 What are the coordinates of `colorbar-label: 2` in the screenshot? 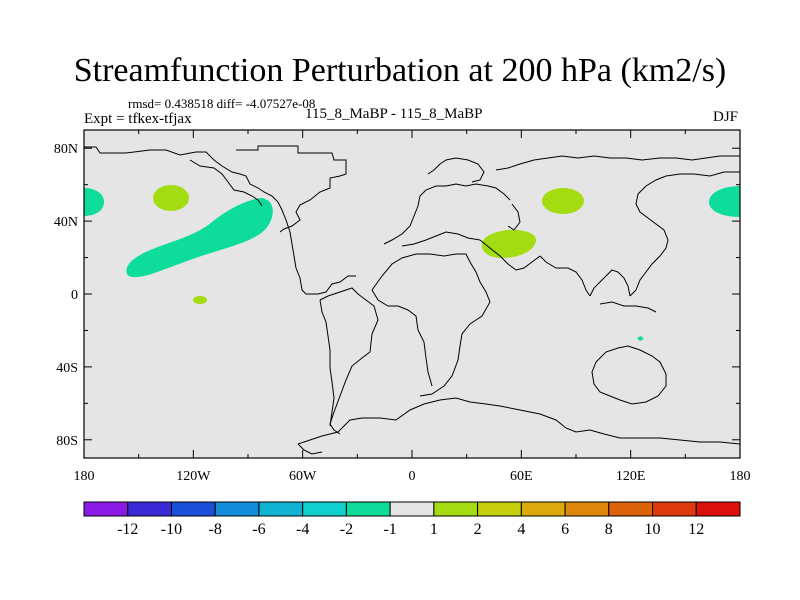 It's located at (478, 529).